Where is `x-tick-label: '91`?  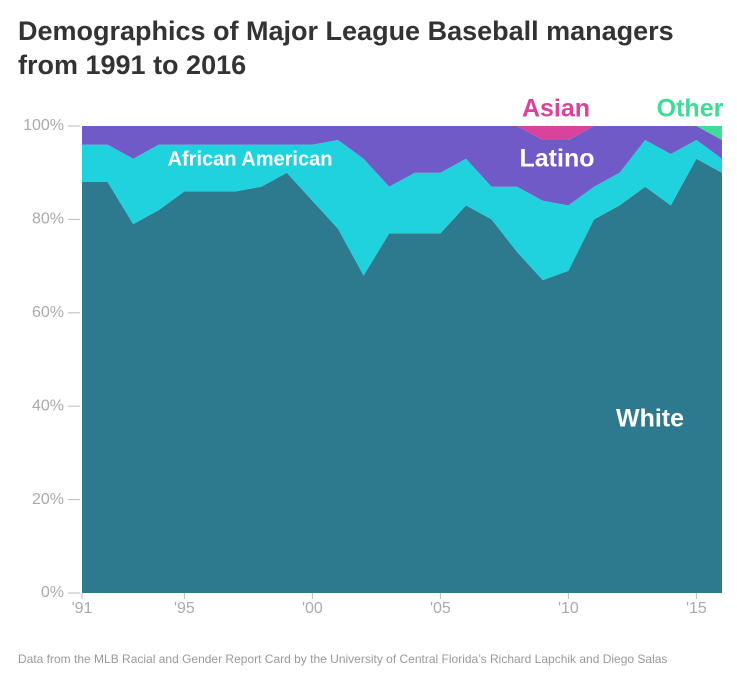
x-tick-label: '91 is located at coordinates (82, 608).